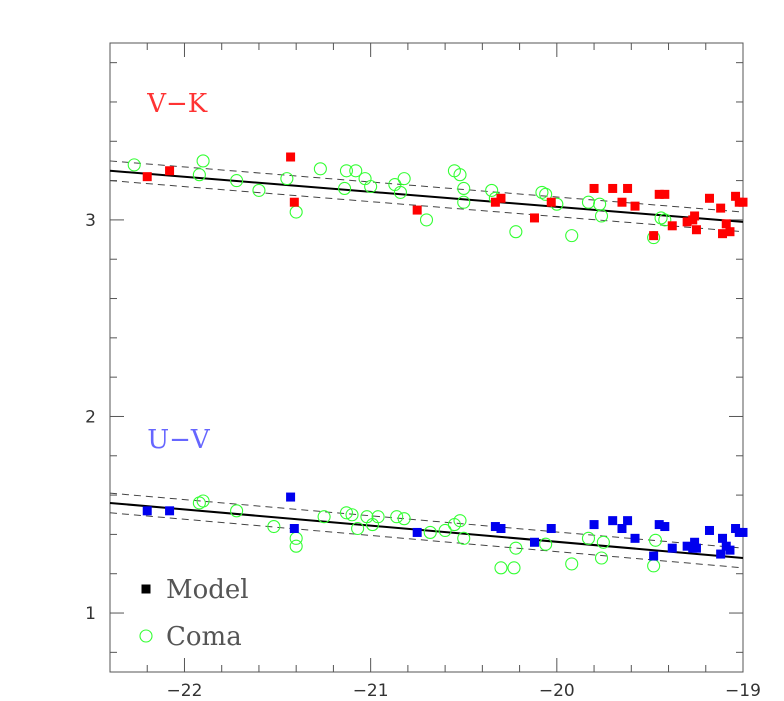  I want to click on legend-label: Coma, so click(204, 637).